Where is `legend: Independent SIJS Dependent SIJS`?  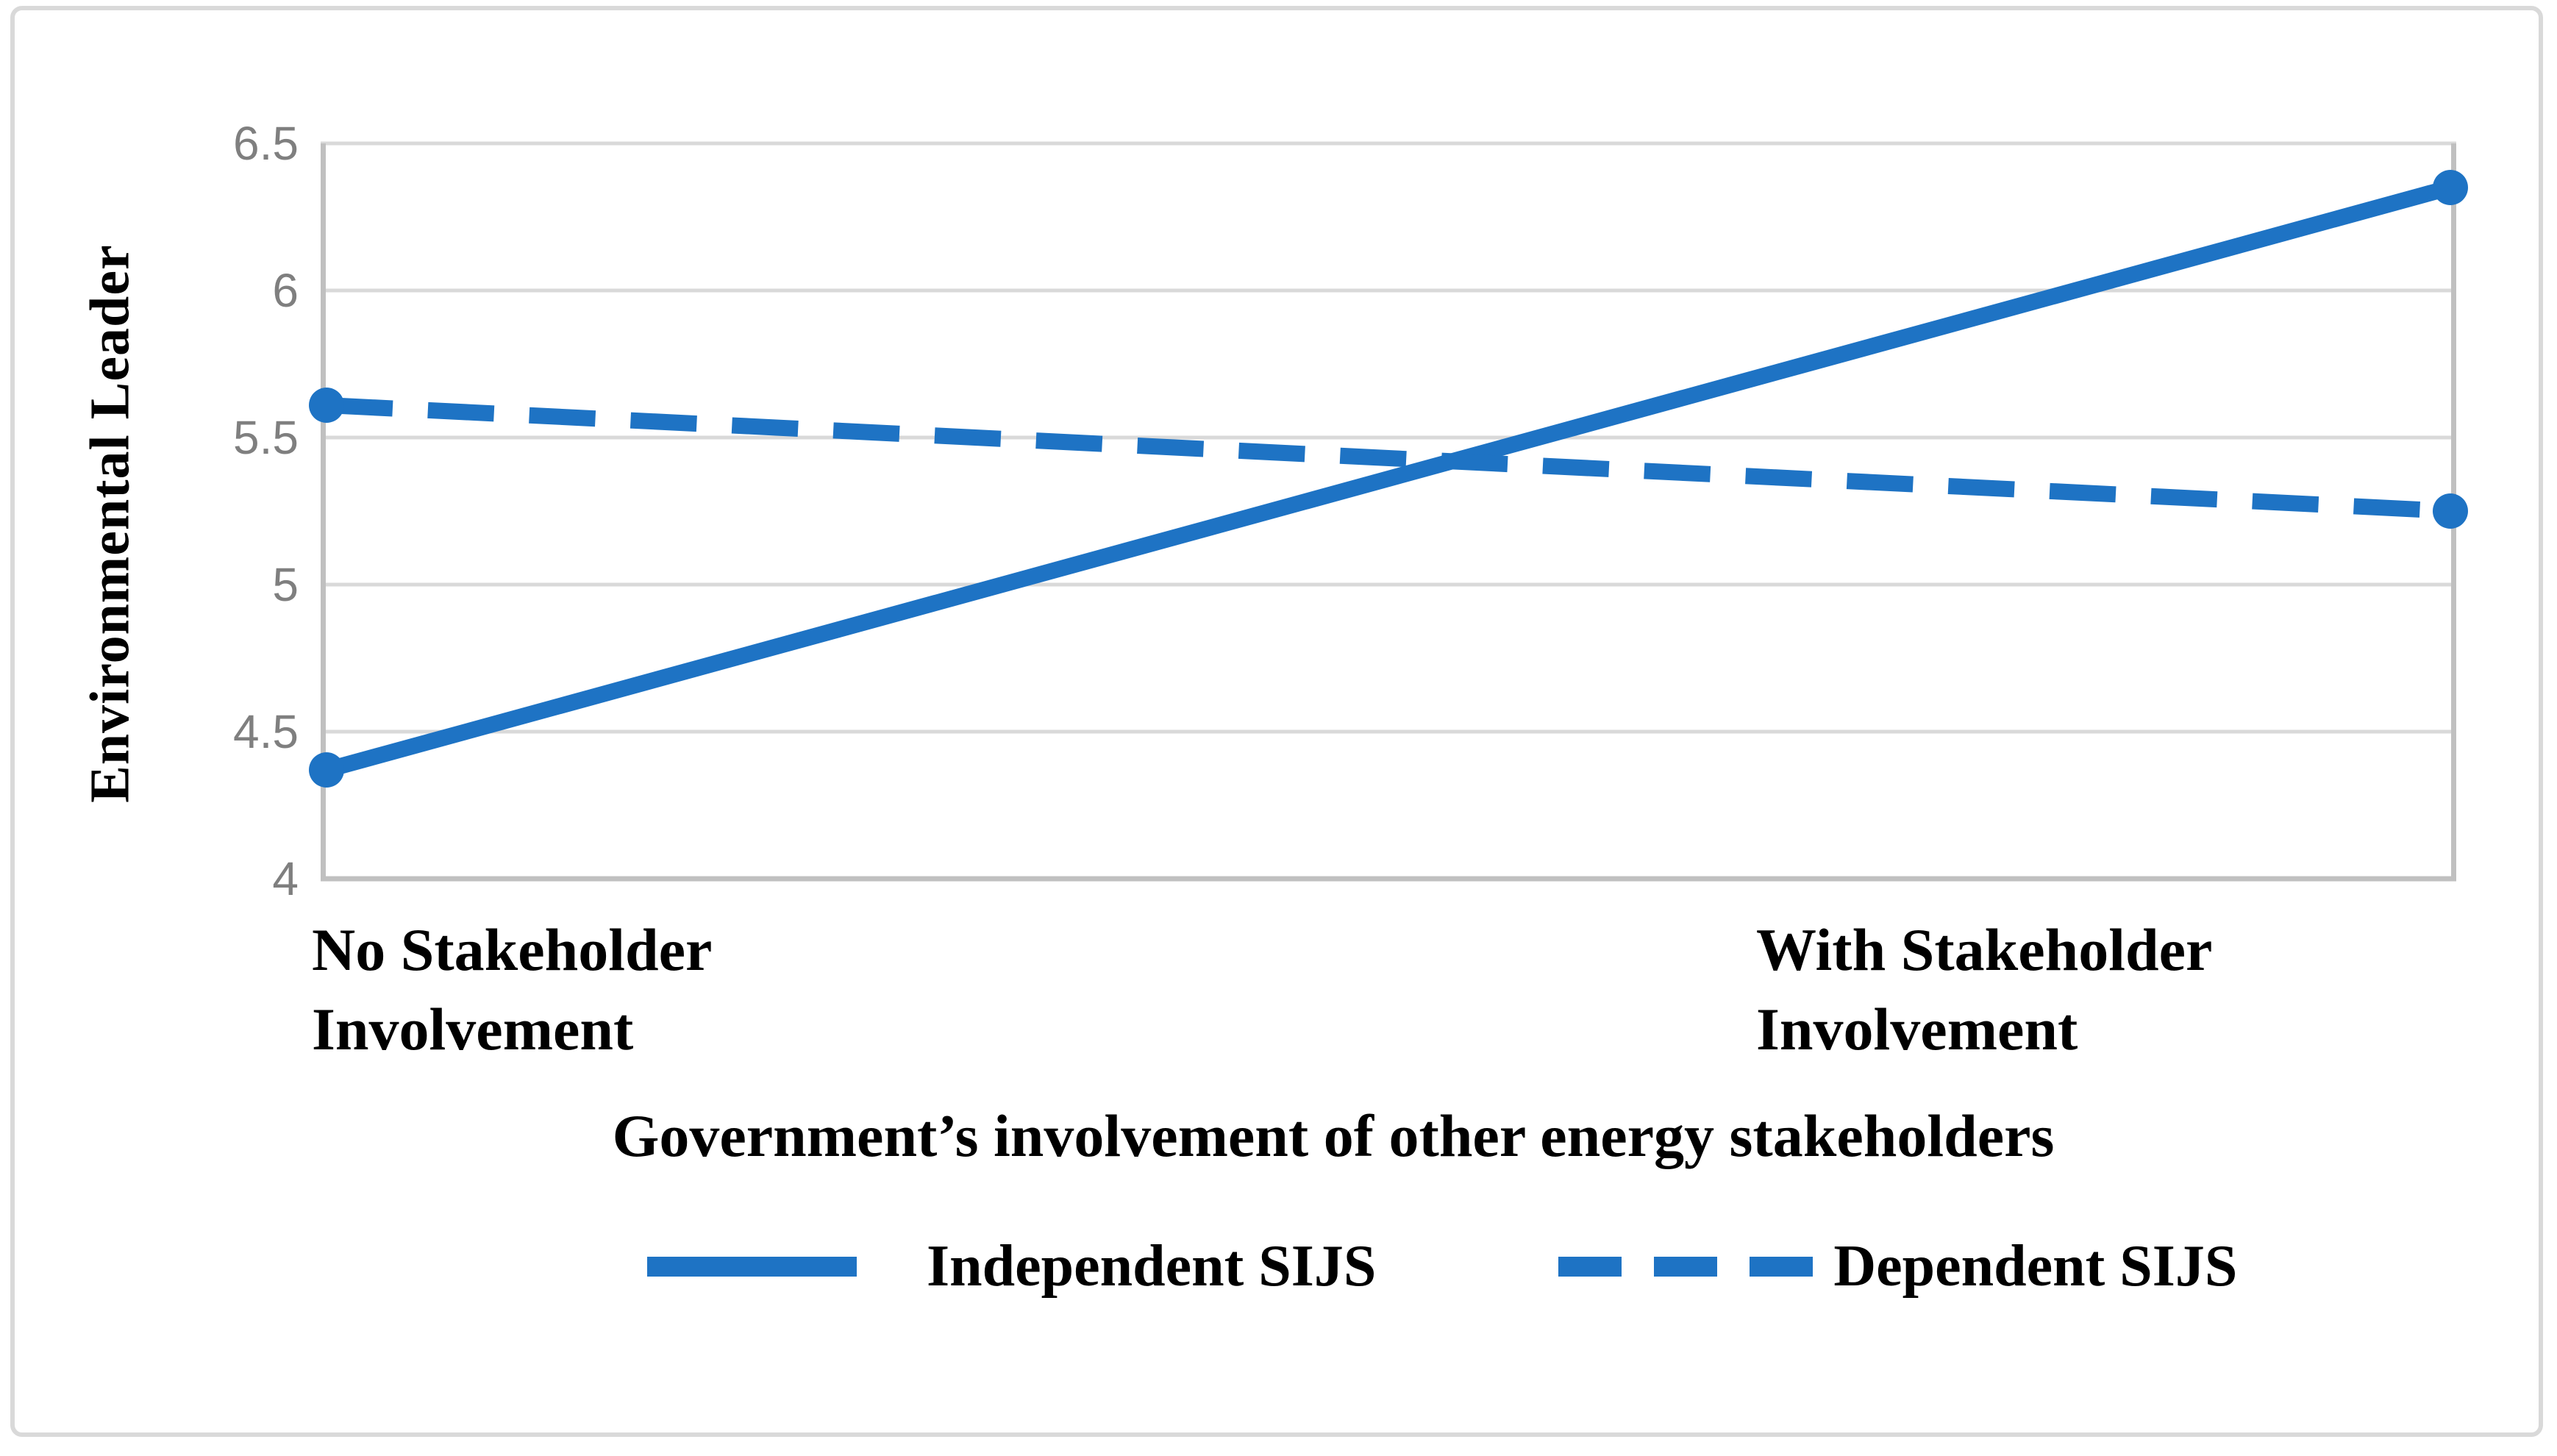
legend: Independent SIJS Dependent SIJS is located at coordinates (1442, 1266).